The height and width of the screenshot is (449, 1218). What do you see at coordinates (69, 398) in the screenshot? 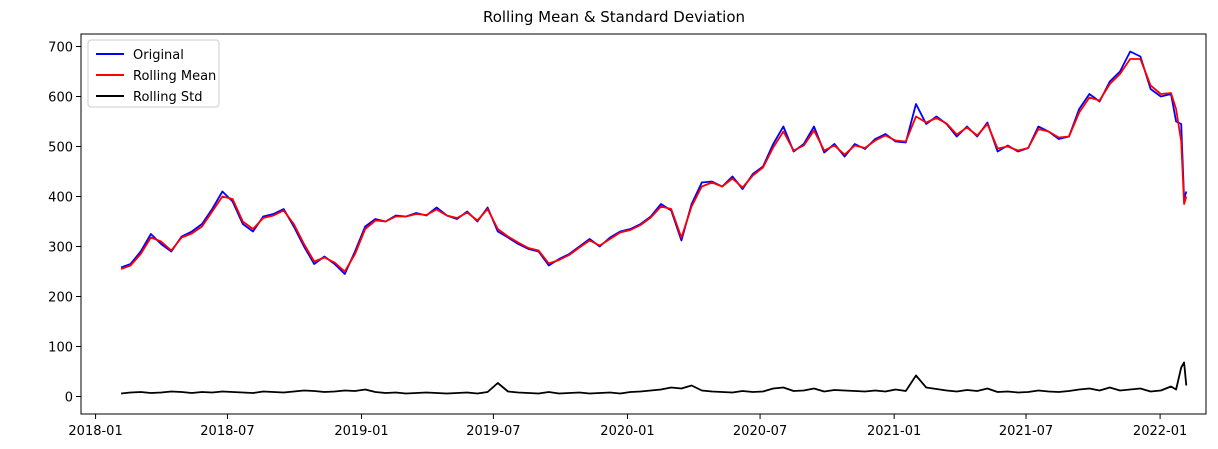
I see `y-tick-label: 0` at bounding box center [69, 398].